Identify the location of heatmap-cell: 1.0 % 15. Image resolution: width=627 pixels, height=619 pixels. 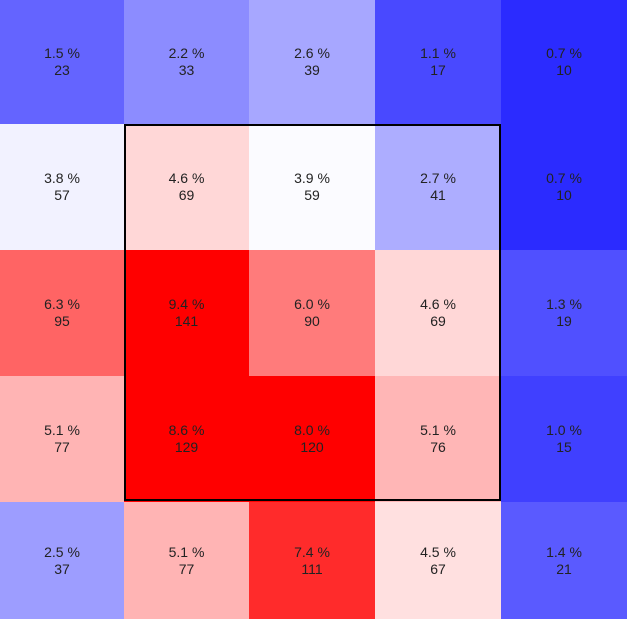
(564, 439).